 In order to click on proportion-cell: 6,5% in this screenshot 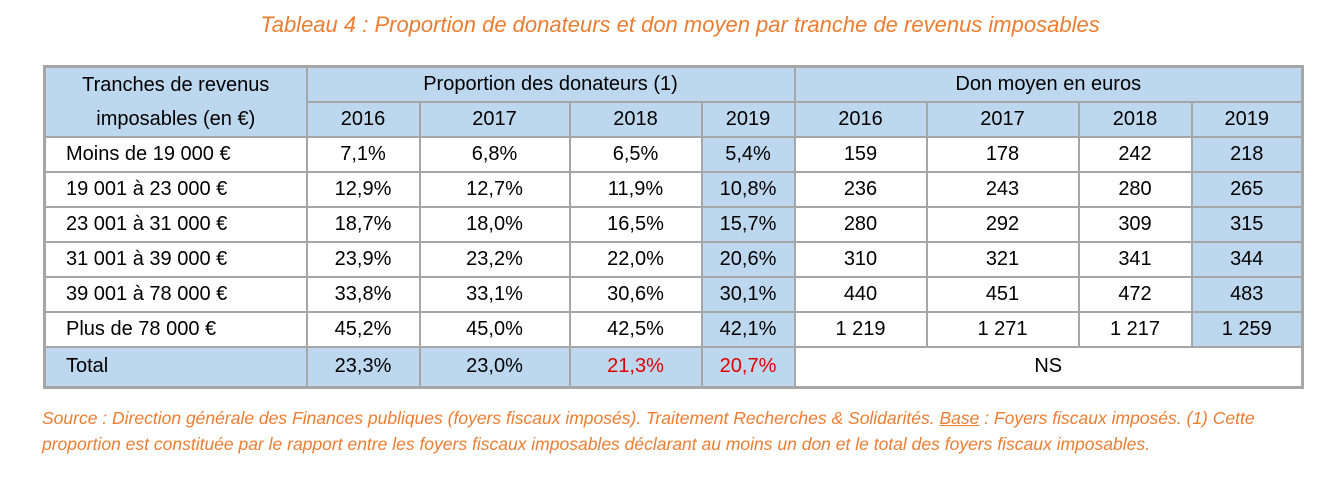, I will do `click(635, 154)`.